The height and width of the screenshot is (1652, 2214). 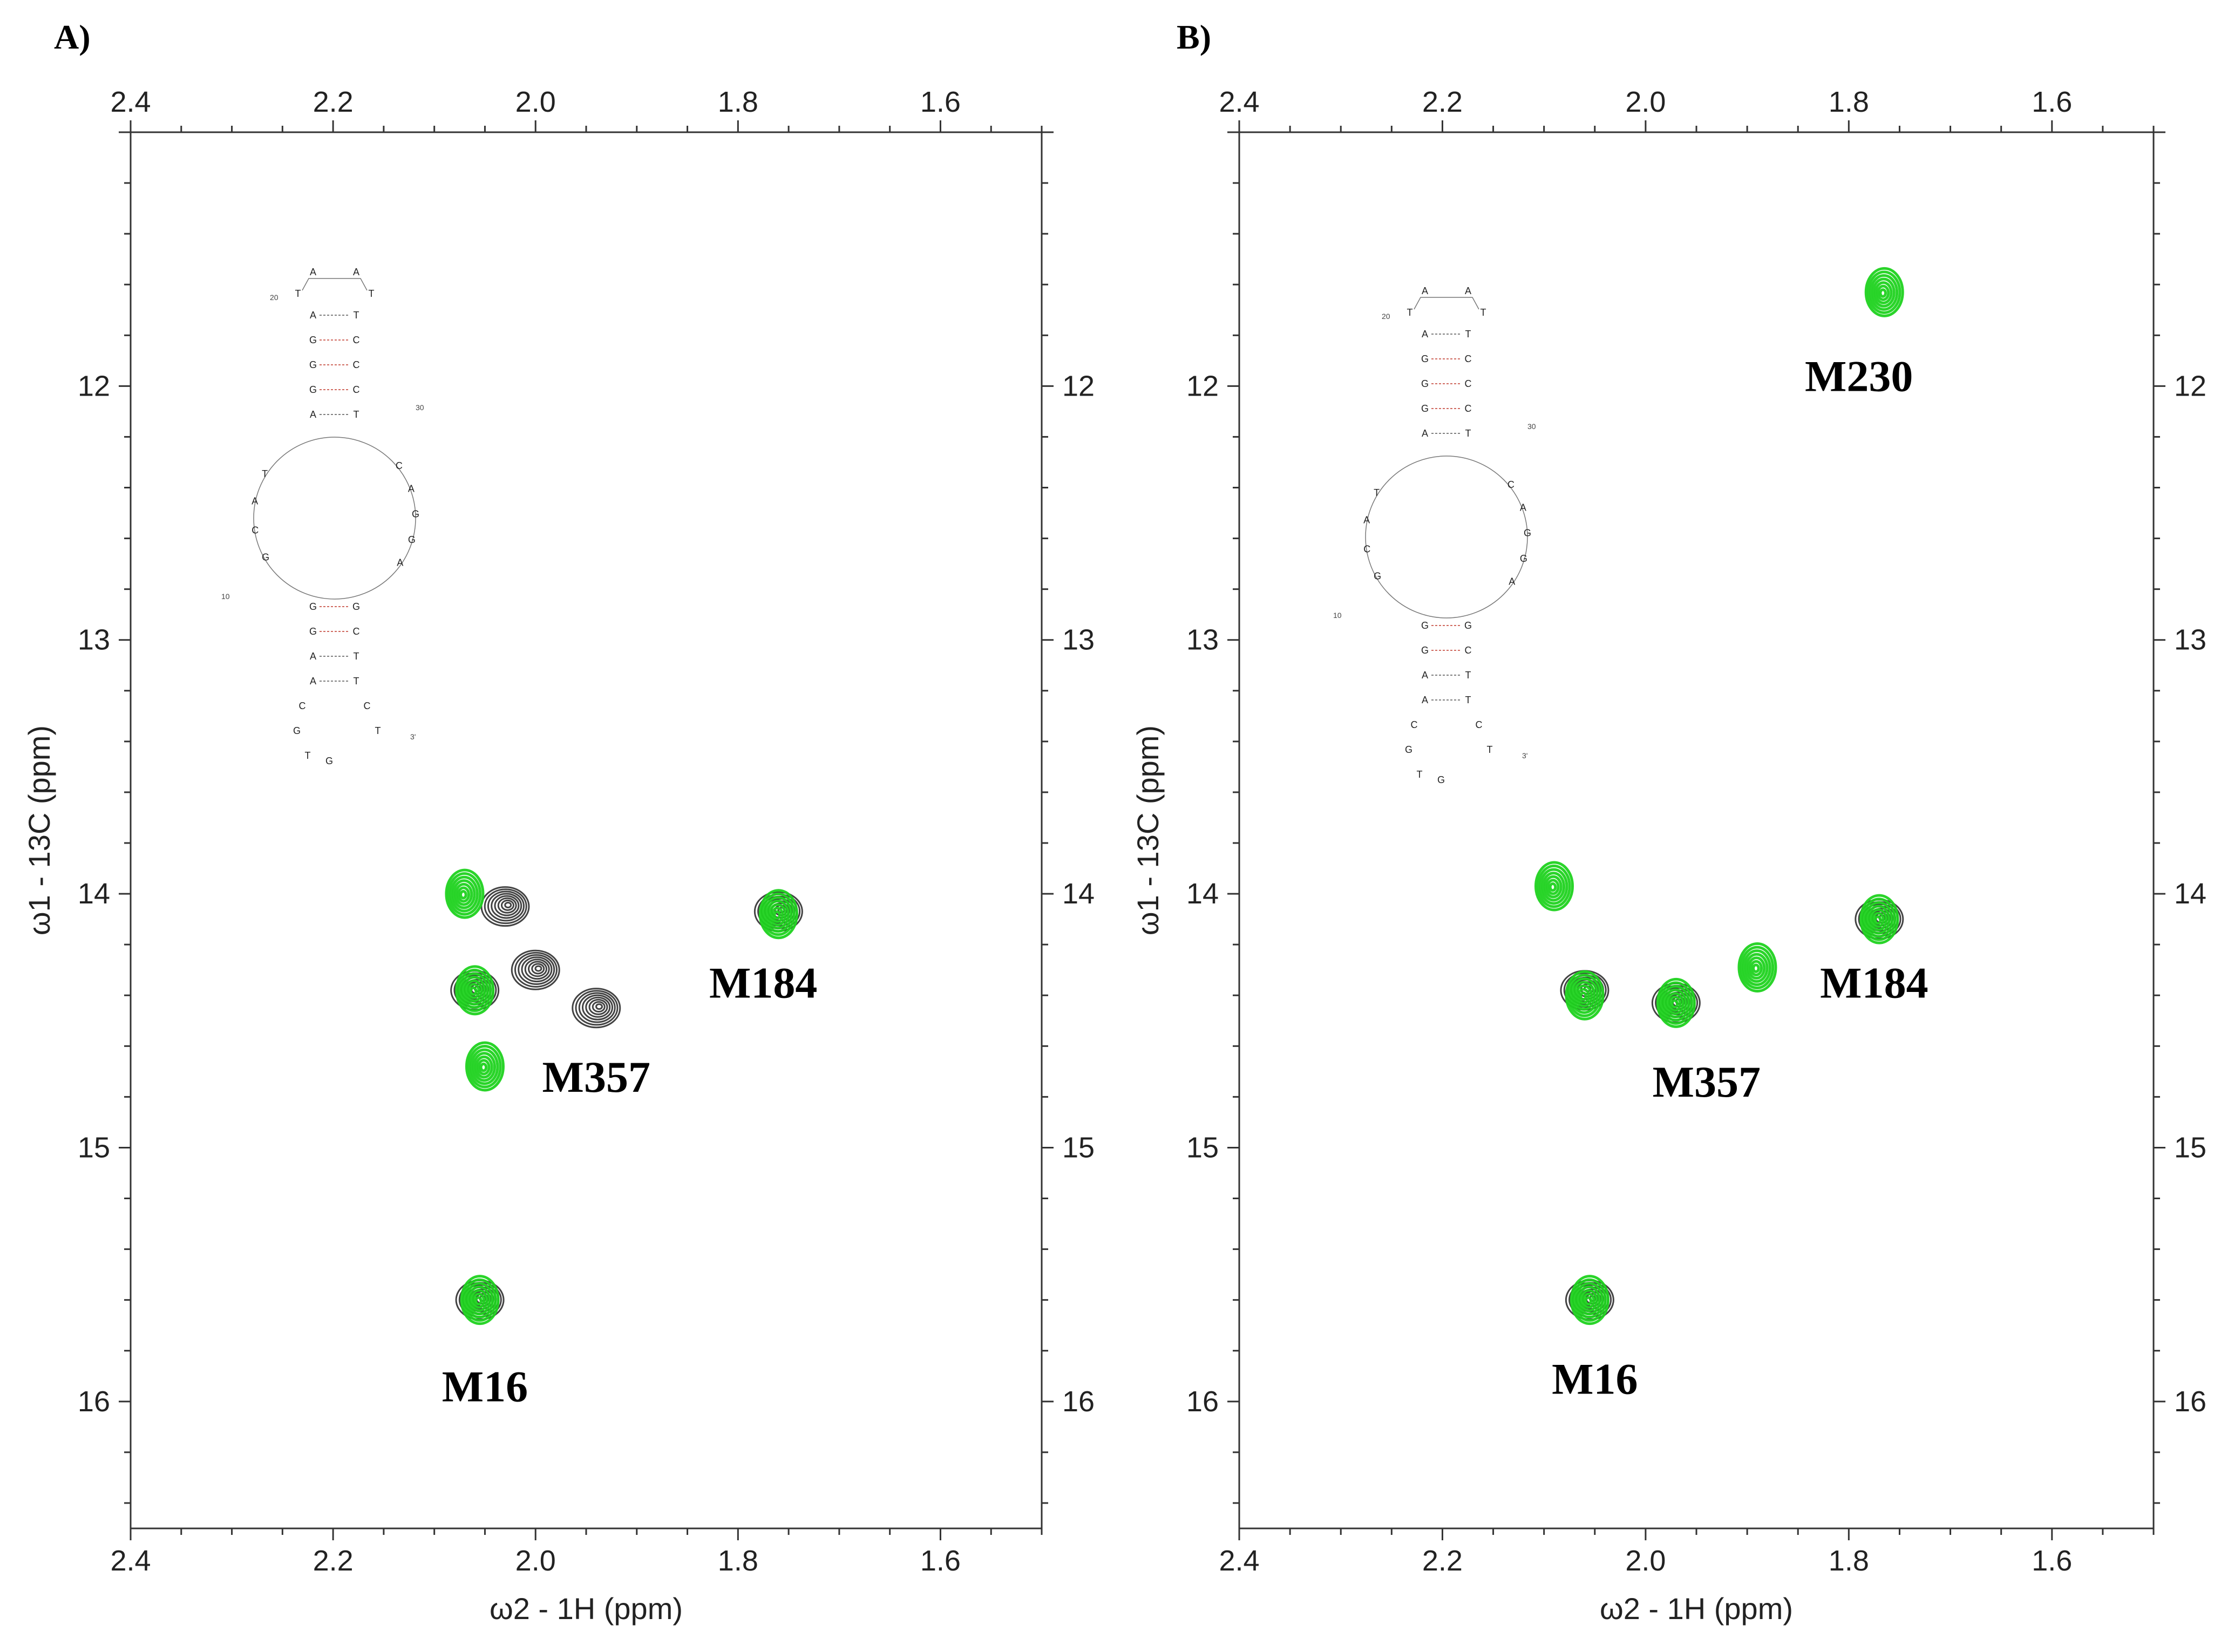 I want to click on y-tick-label-right: 15, so click(x=2190, y=1147).